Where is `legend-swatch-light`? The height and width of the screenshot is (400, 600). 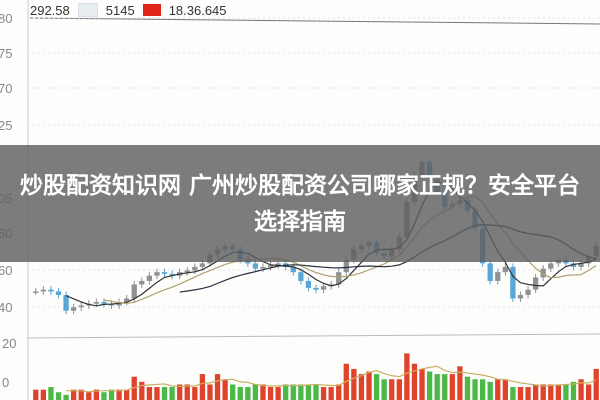
legend-swatch-light is located at coordinates (87, 10).